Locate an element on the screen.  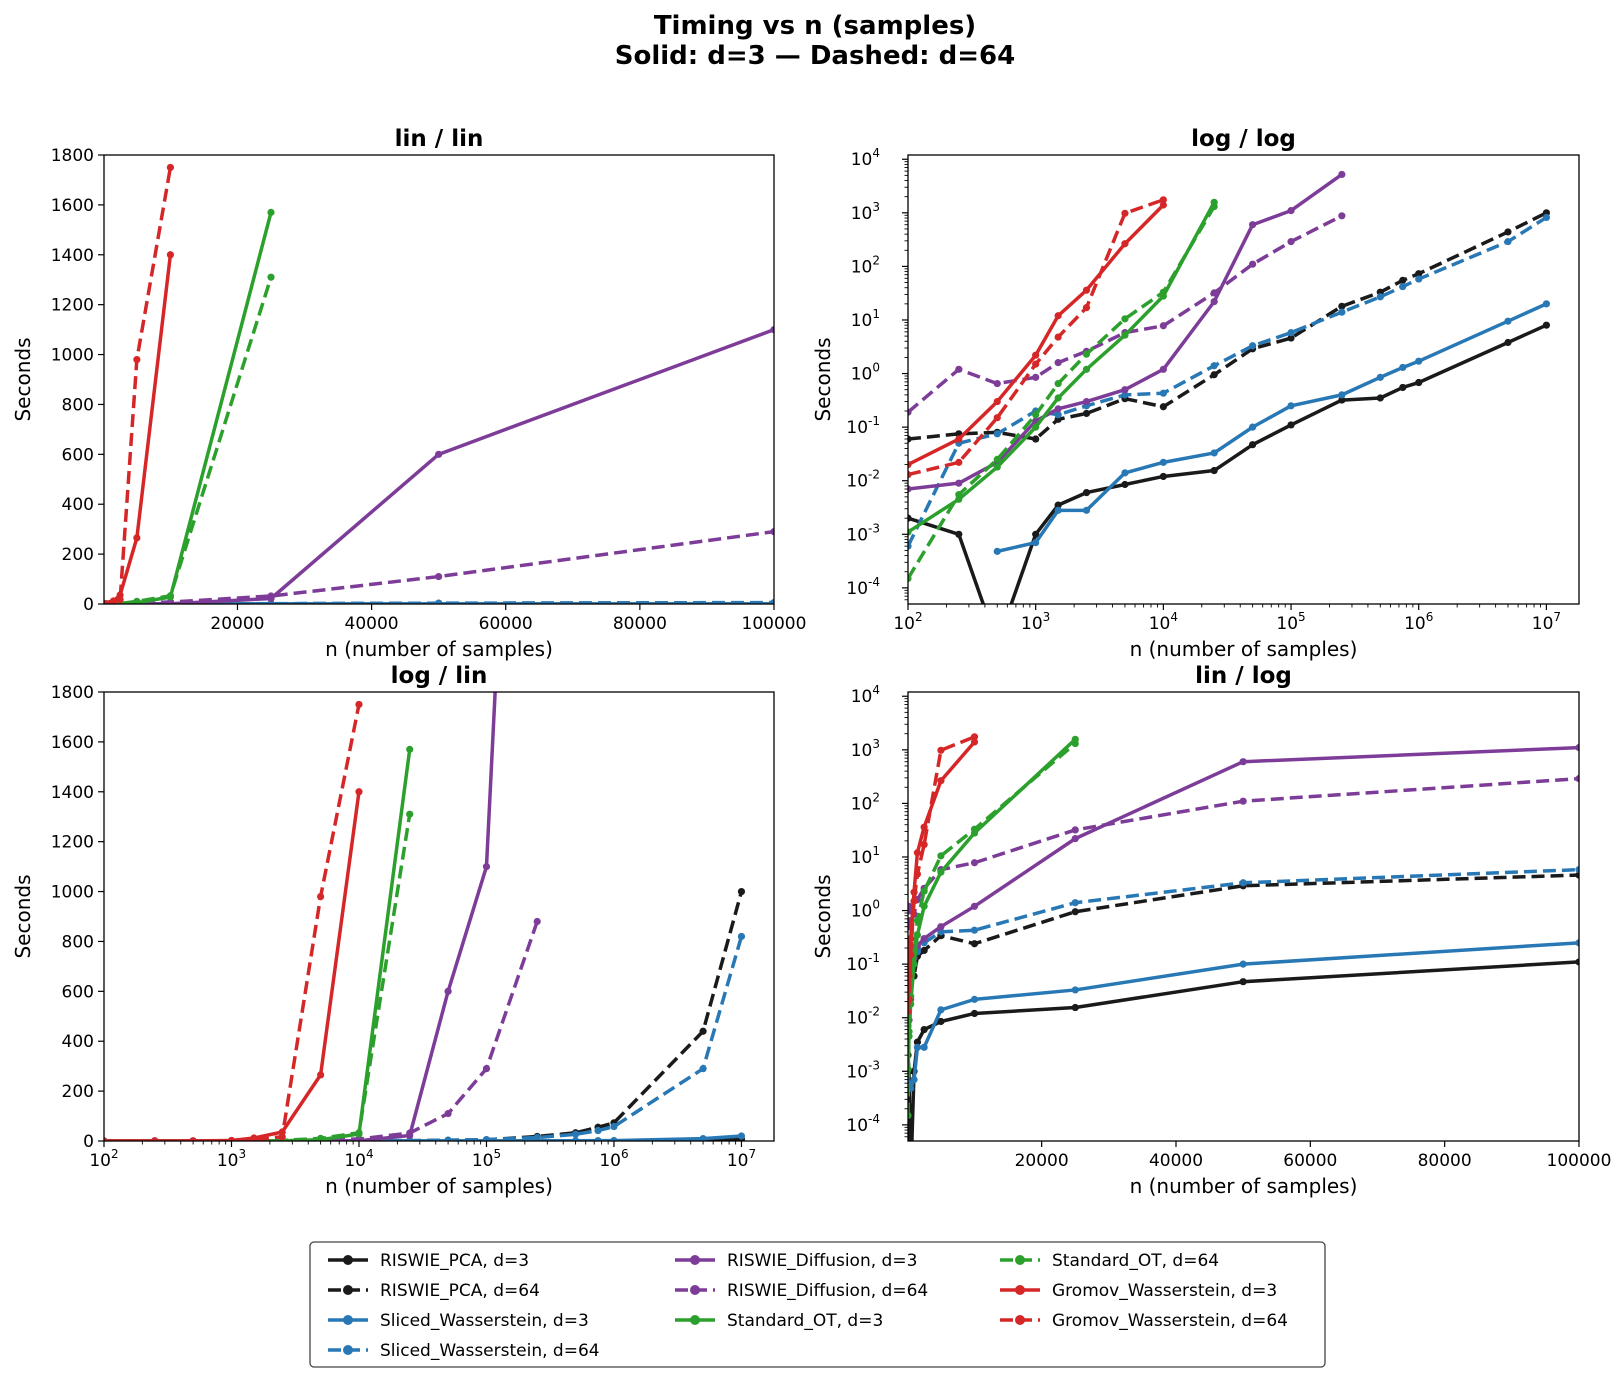
x-tick-label: 10⁶ is located at coordinates (613, 1159).